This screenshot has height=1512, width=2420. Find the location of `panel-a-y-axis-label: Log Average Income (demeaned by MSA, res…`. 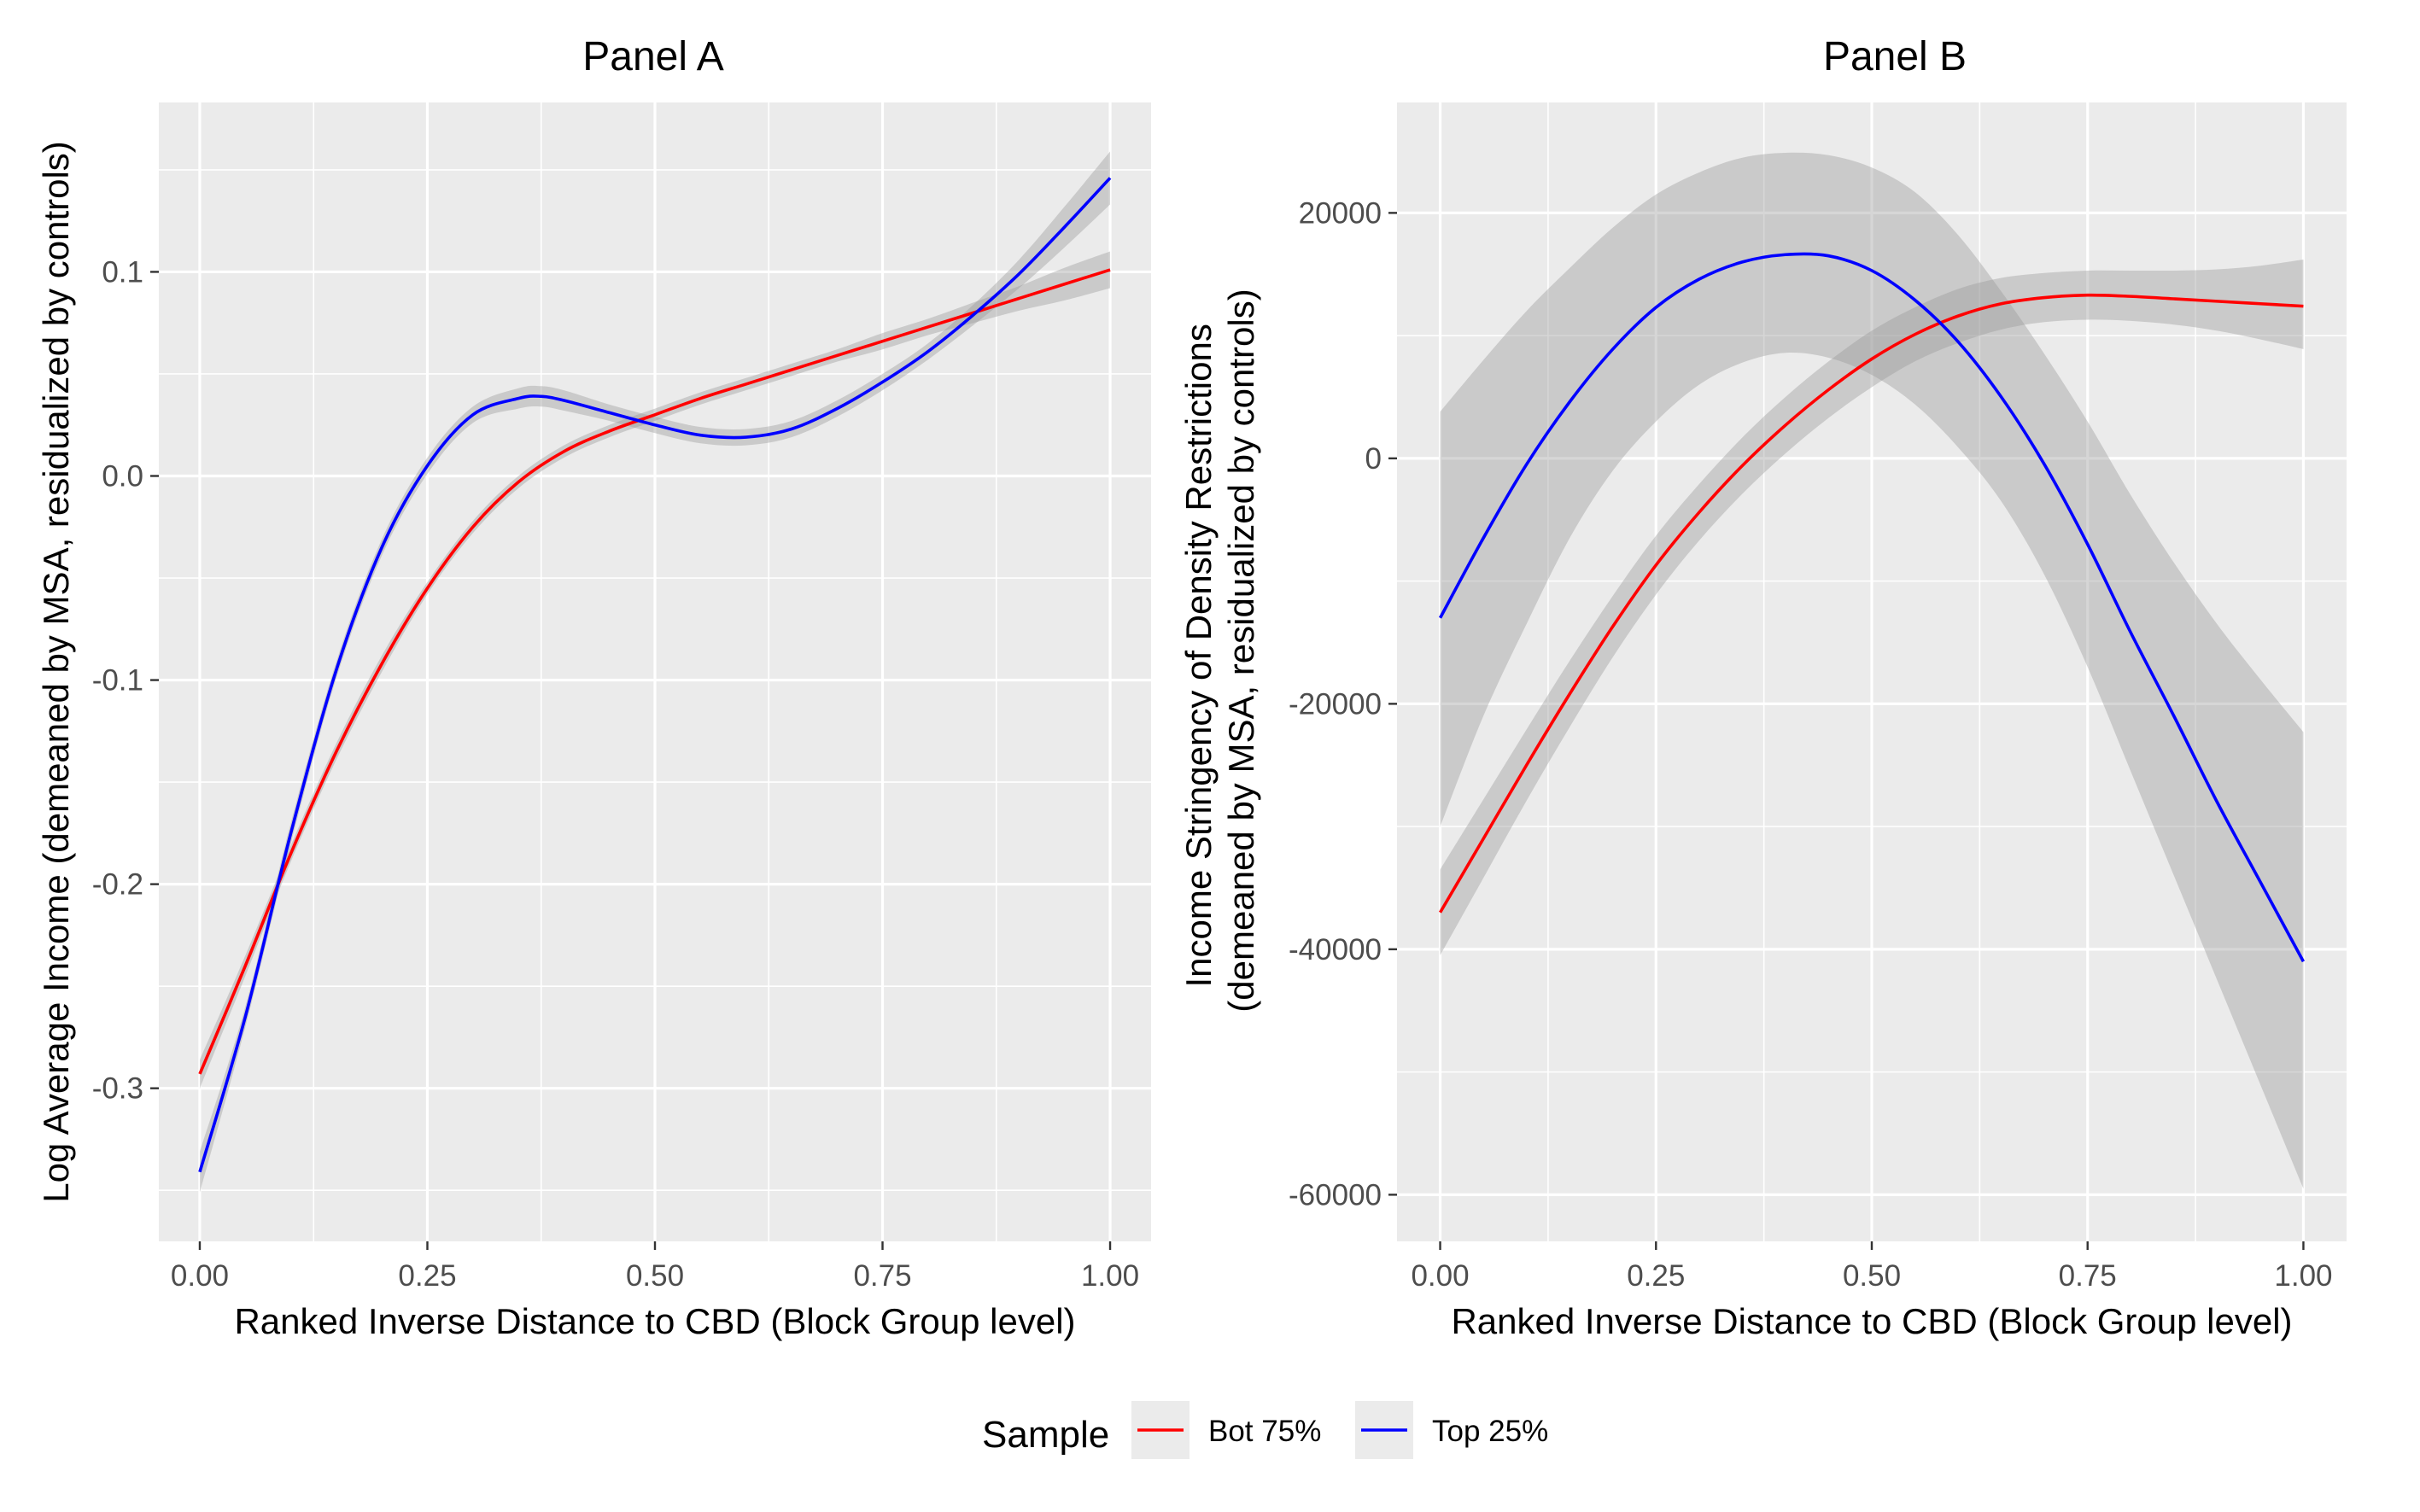

panel-a-y-axis-label: Log Average Income (demeaned by MSA, res… is located at coordinates (56, 672).